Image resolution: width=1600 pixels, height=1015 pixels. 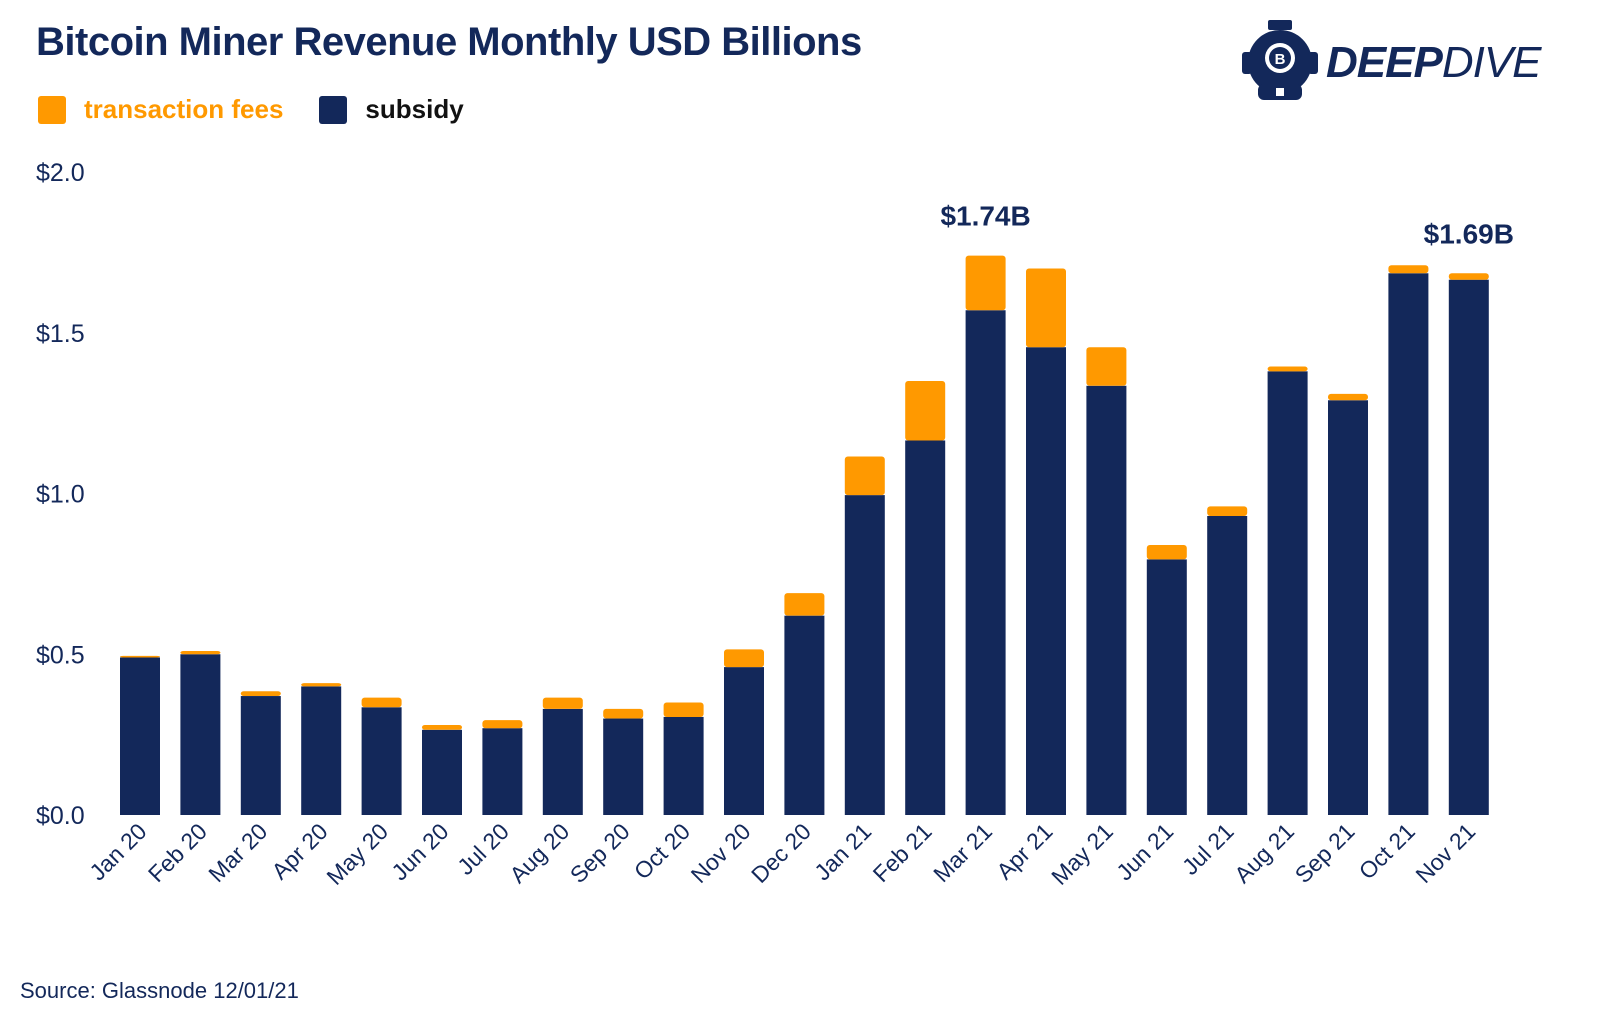 What do you see at coordinates (60, 495) in the screenshot?
I see `y-tick-label: $1.0` at bounding box center [60, 495].